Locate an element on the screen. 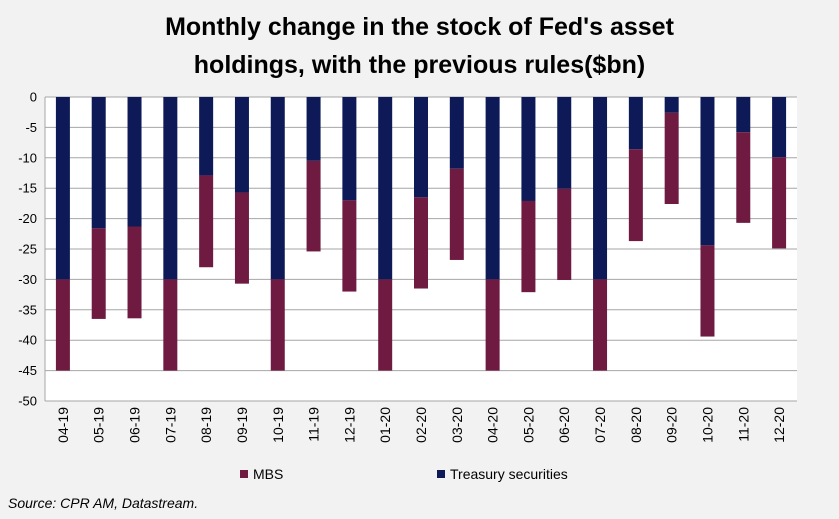 The height and width of the screenshot is (519, 839). source-note: Source: CPR AM, Datastream. is located at coordinates (103, 503).